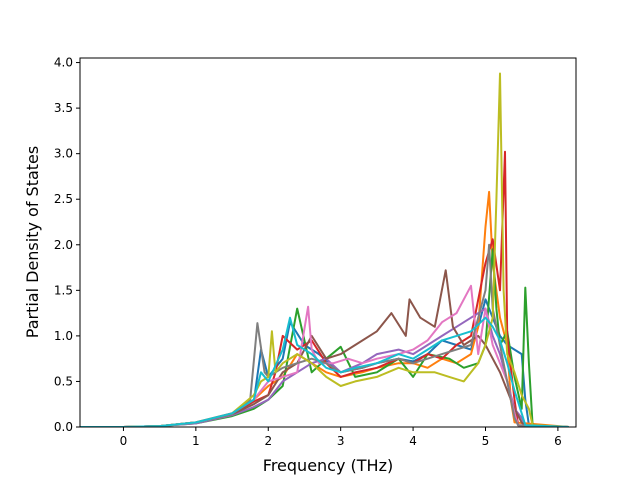 Image resolution: width=640 pixels, height=480 pixels. What do you see at coordinates (328, 465) in the screenshot?
I see `x-axis-label: Frequency (THz)` at bounding box center [328, 465].